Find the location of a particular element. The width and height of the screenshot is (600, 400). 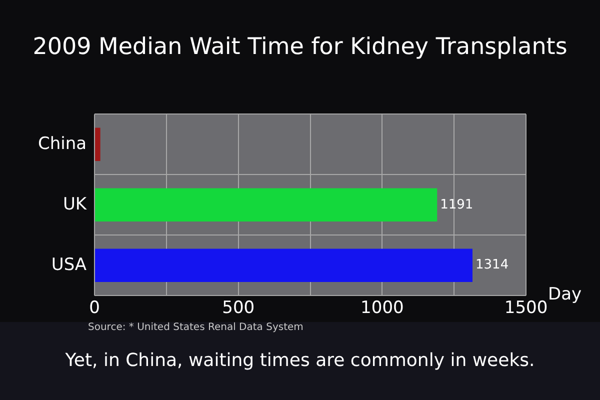

data-label: 1314 is located at coordinates (492, 265).